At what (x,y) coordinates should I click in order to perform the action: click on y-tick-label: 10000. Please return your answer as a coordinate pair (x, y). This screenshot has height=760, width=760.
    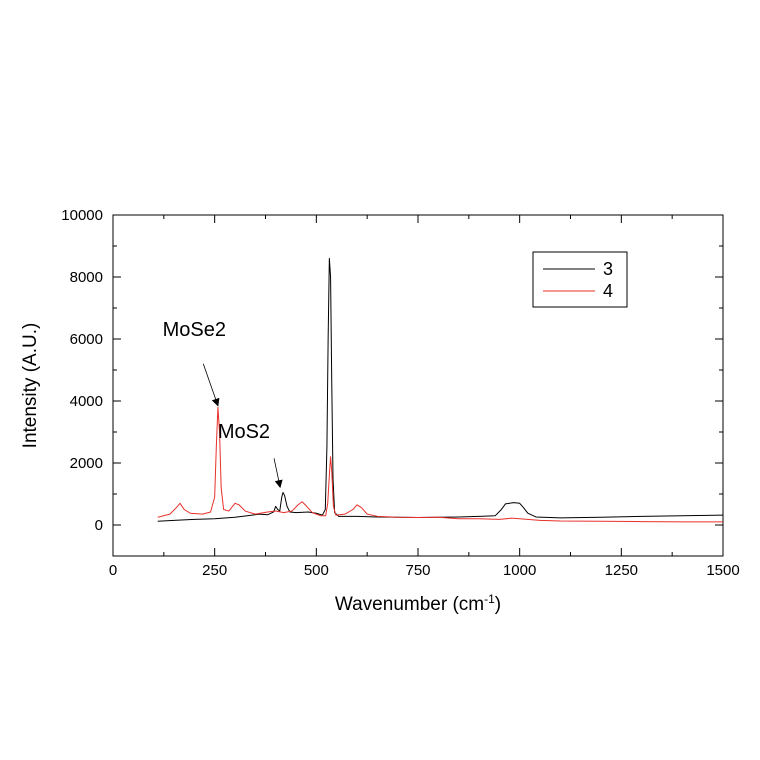
    Looking at the image, I should click on (82, 215).